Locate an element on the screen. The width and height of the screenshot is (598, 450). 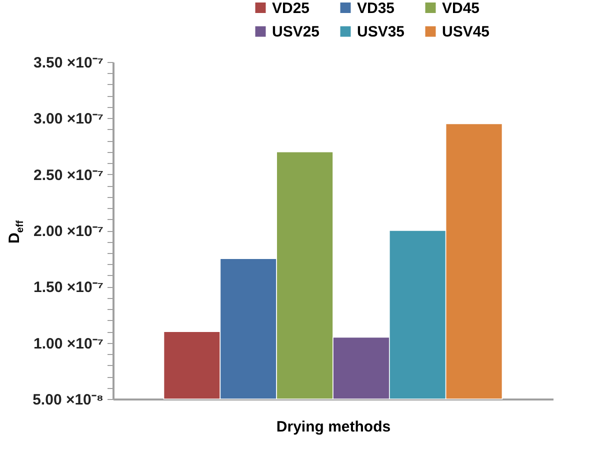
x-axis-title: Drying methods is located at coordinates (333, 427).